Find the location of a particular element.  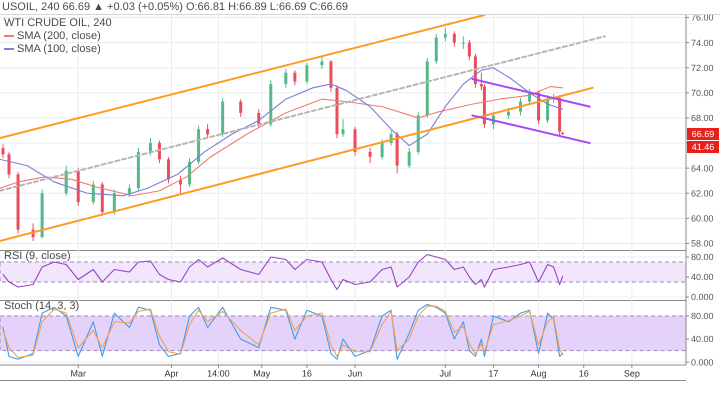

x-tick-label: Aug is located at coordinates (538, 373).